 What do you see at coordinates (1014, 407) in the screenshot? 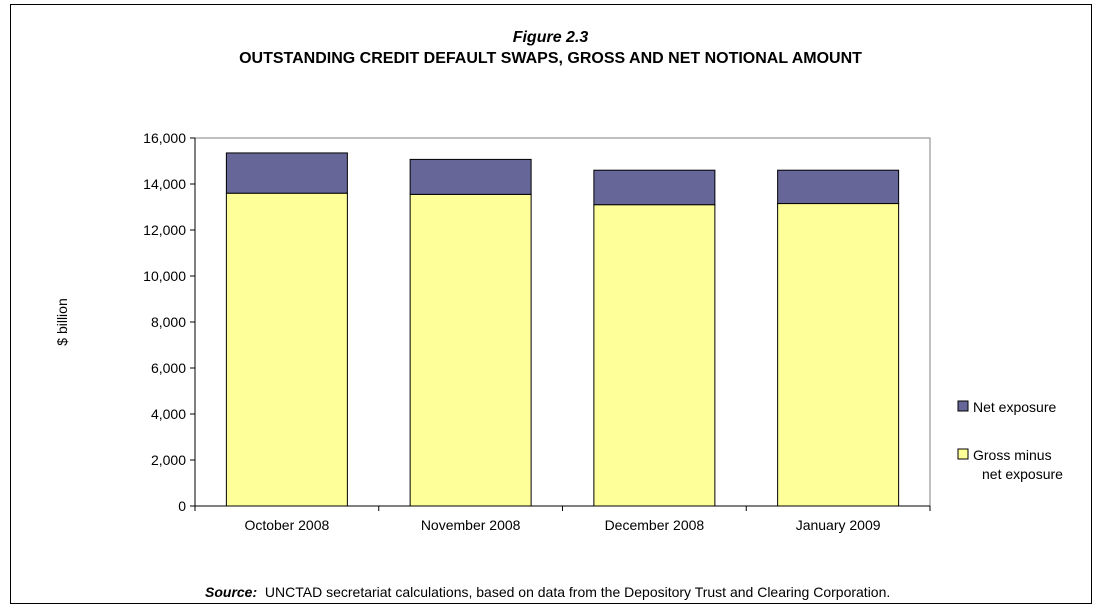
I see `legend-label: Net exposure` at bounding box center [1014, 407].